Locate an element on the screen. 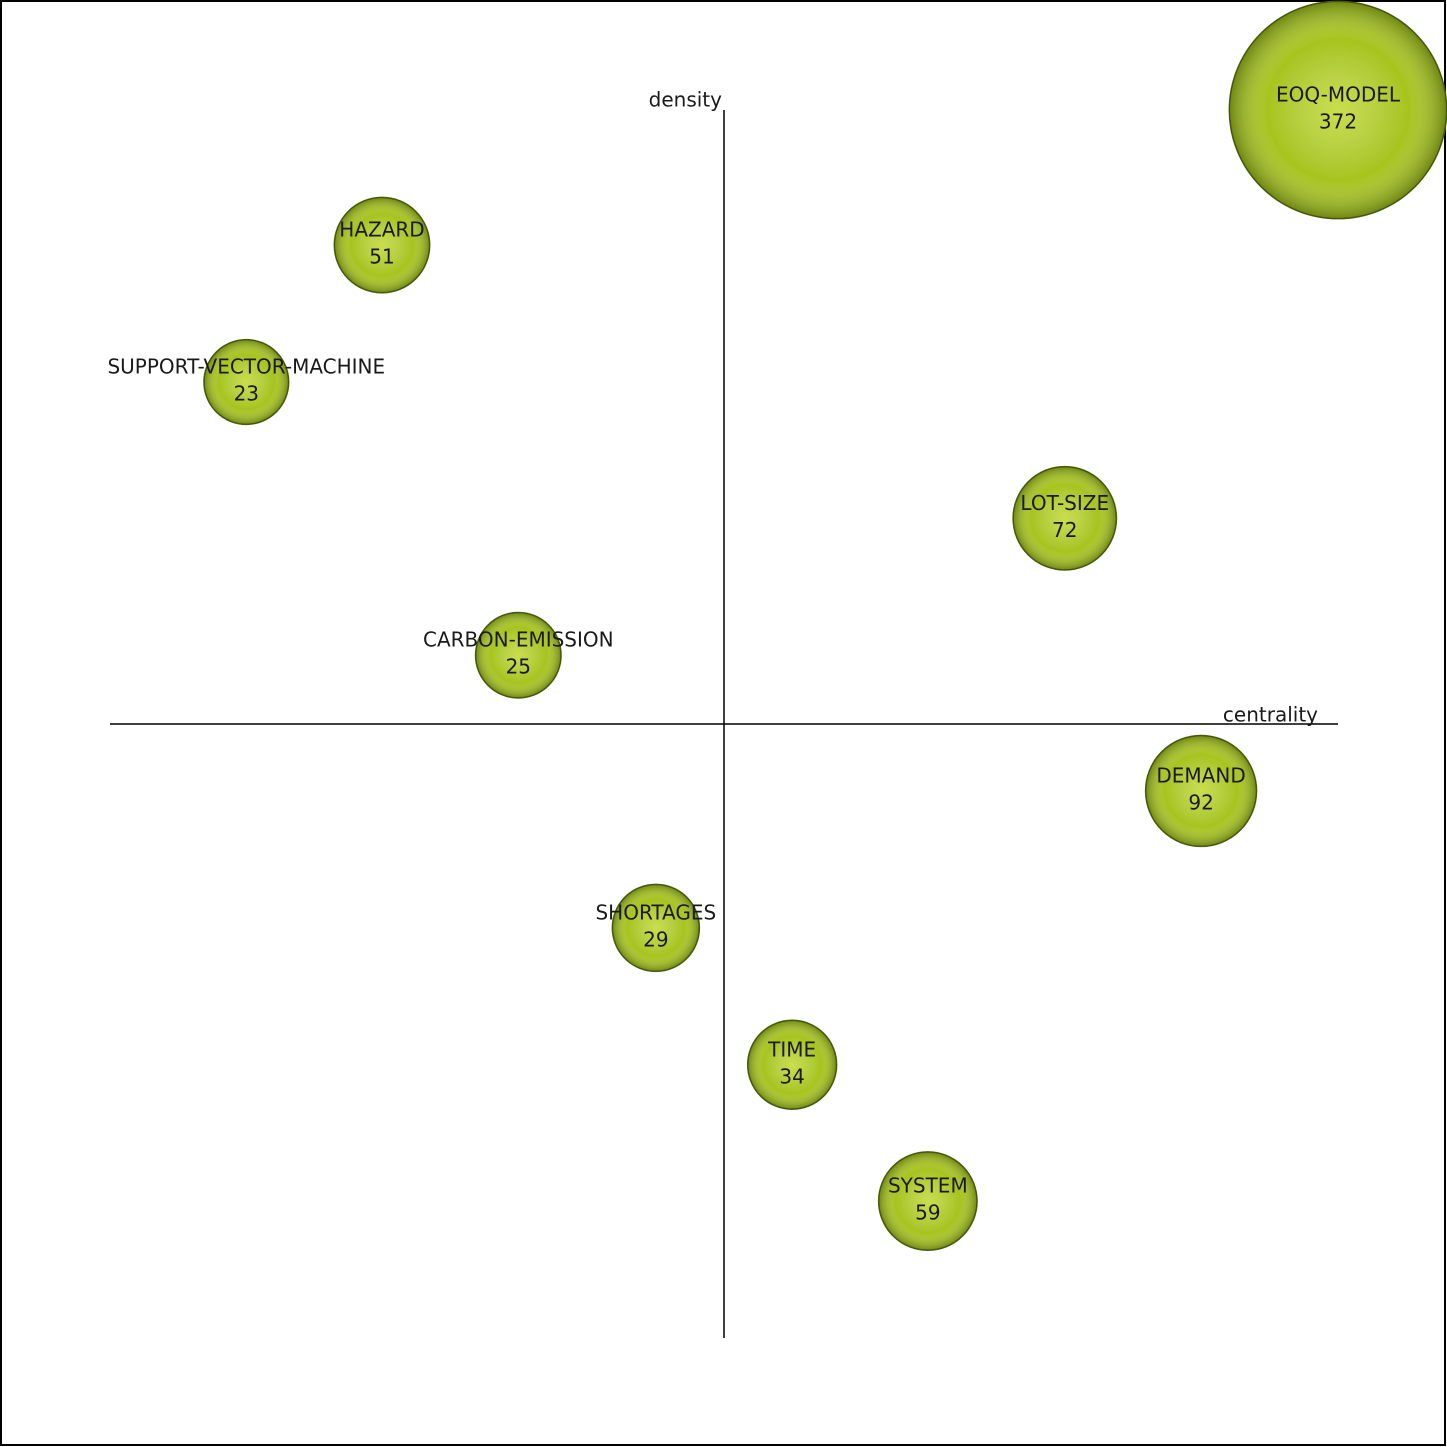 Image resolution: width=1447 pixels, height=1447 pixels. bubble-label: LOT-SIZE is located at coordinates (1064, 503).